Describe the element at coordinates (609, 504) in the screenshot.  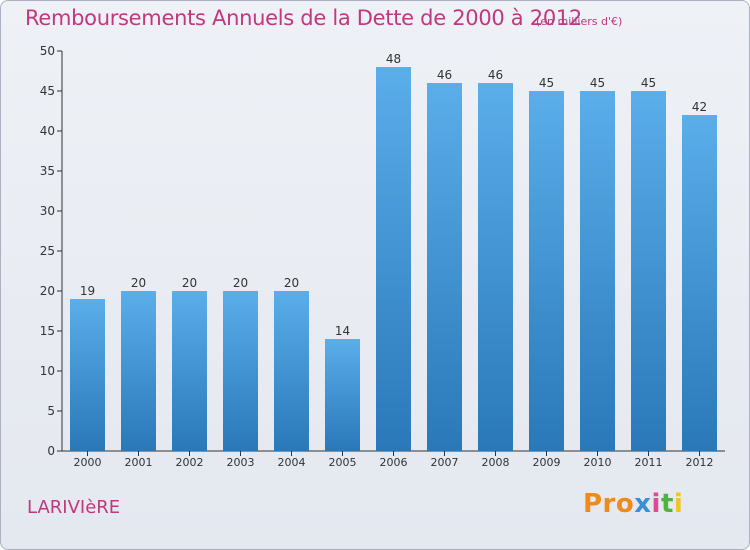
I see `logo-part: Pro` at that location.